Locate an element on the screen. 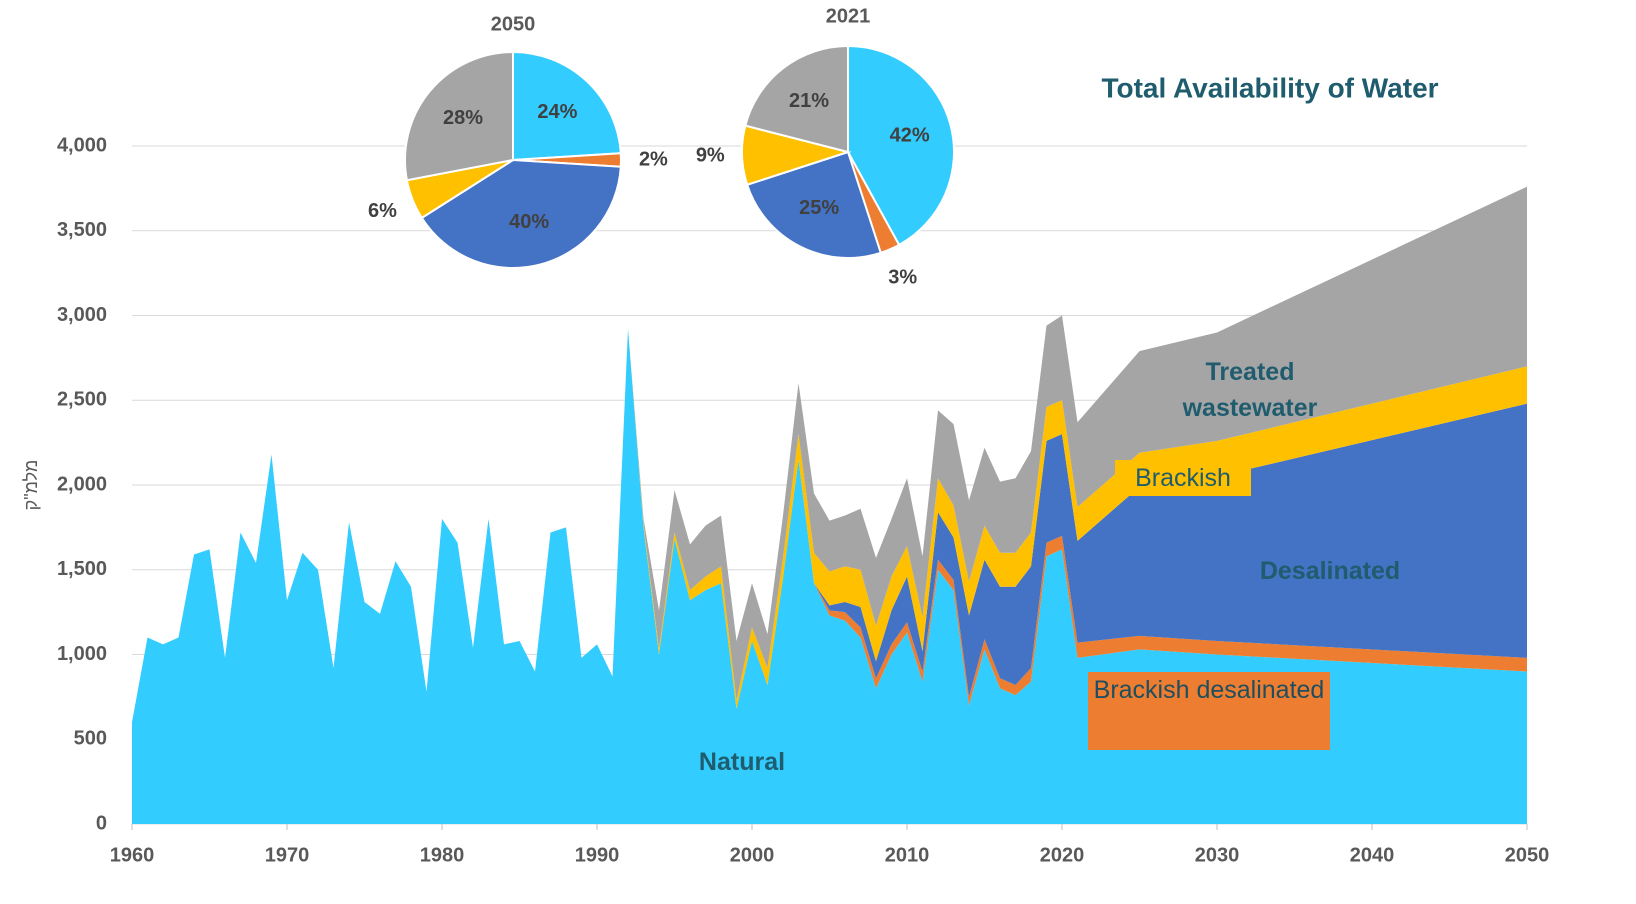  pie-label: 28% is located at coordinates (463, 118).